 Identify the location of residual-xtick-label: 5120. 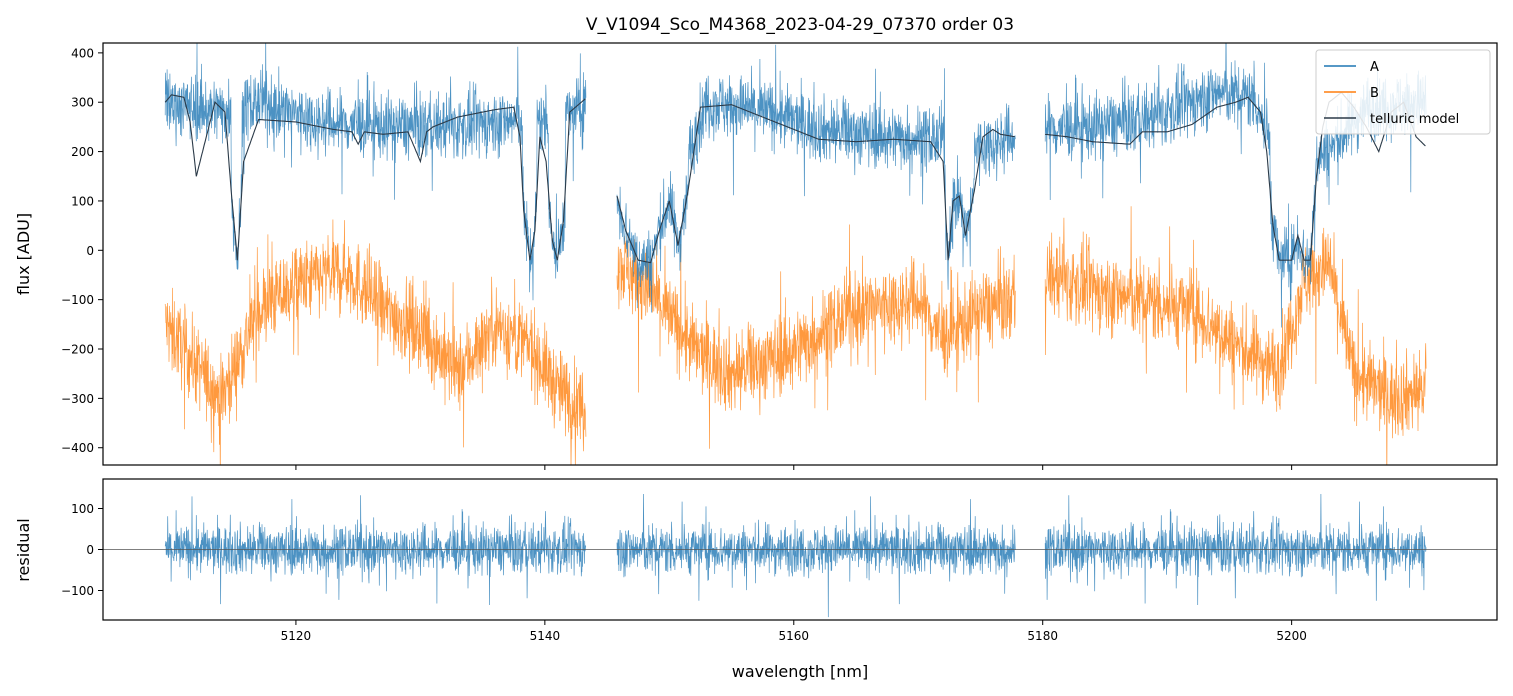
(296, 636).